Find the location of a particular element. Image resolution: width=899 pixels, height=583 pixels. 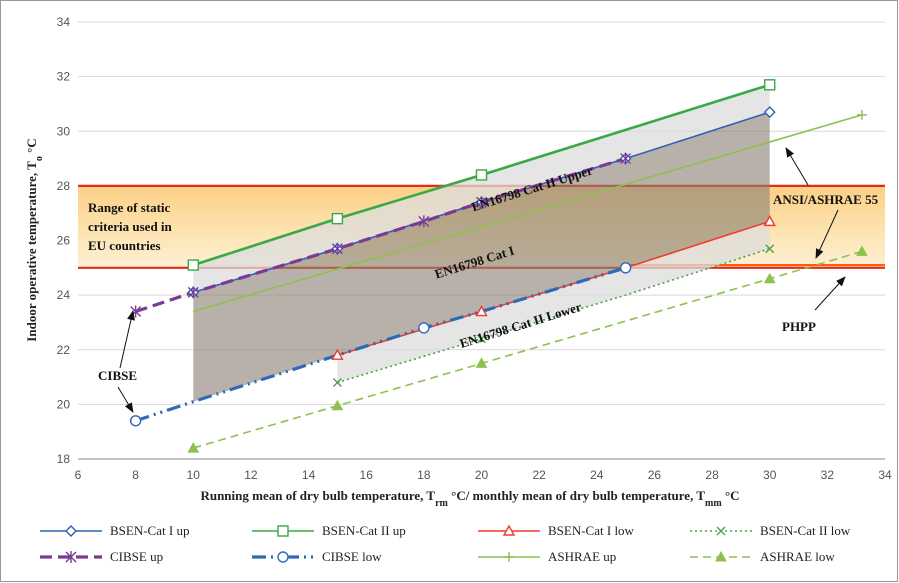

series-line-cibse-up is located at coordinates (381, 235).